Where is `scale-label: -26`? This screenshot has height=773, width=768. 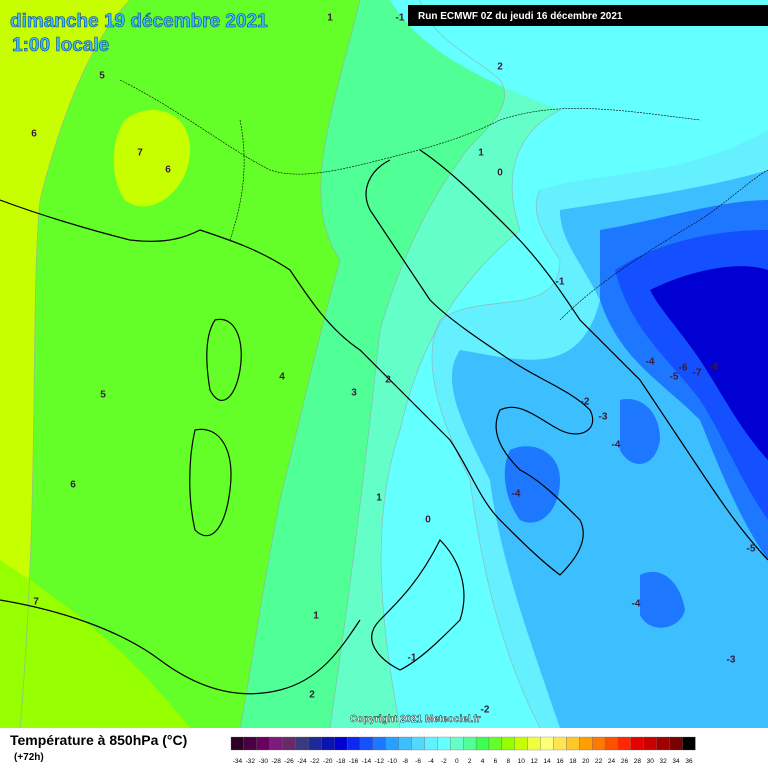
scale-label: -26 is located at coordinates (289, 761).